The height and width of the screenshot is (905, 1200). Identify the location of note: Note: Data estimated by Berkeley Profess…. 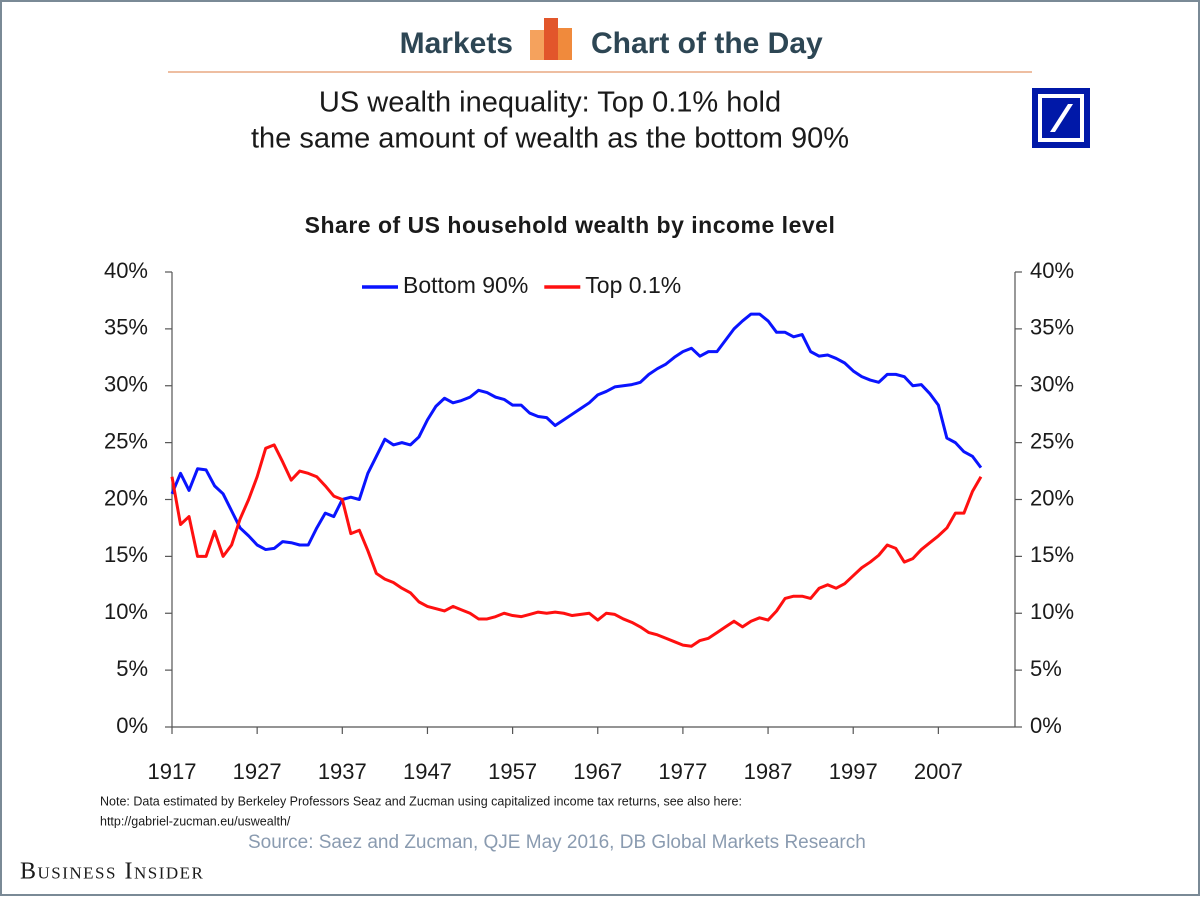
(421, 801).